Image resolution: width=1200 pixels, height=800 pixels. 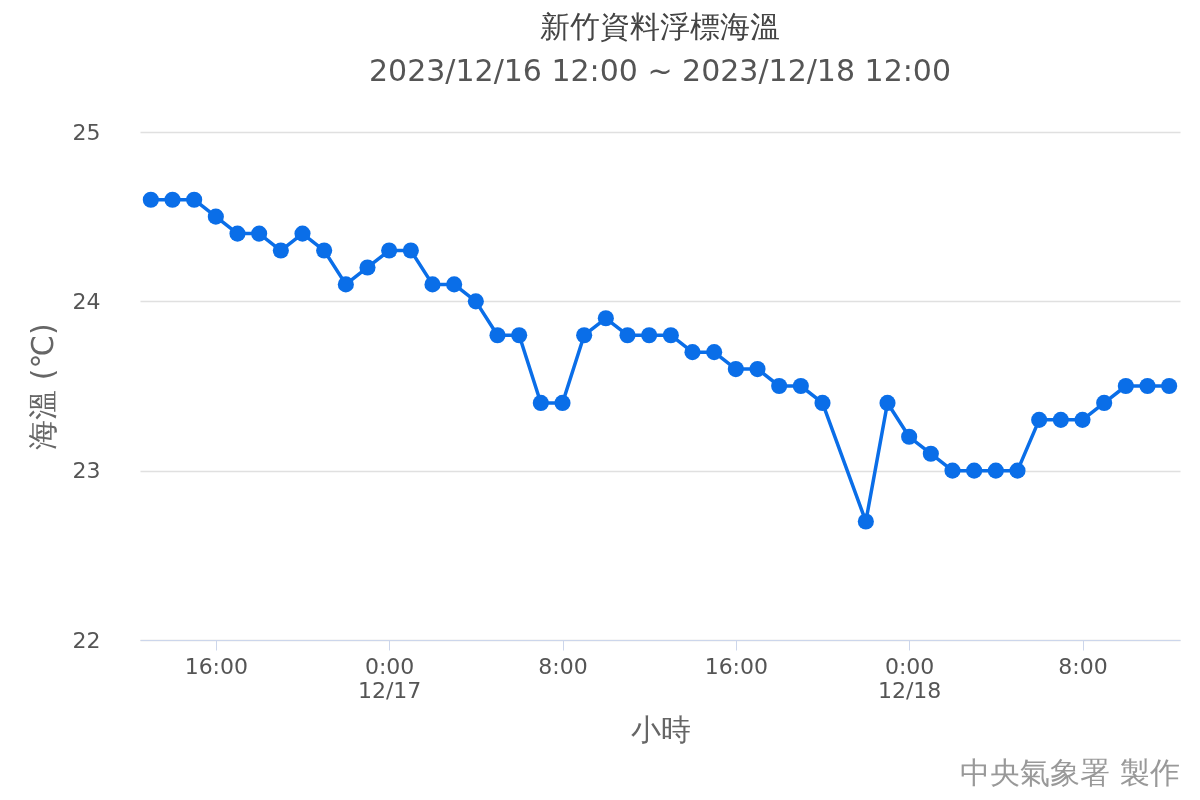 What do you see at coordinates (86, 301) in the screenshot?
I see `y-tick-label: 24` at bounding box center [86, 301].